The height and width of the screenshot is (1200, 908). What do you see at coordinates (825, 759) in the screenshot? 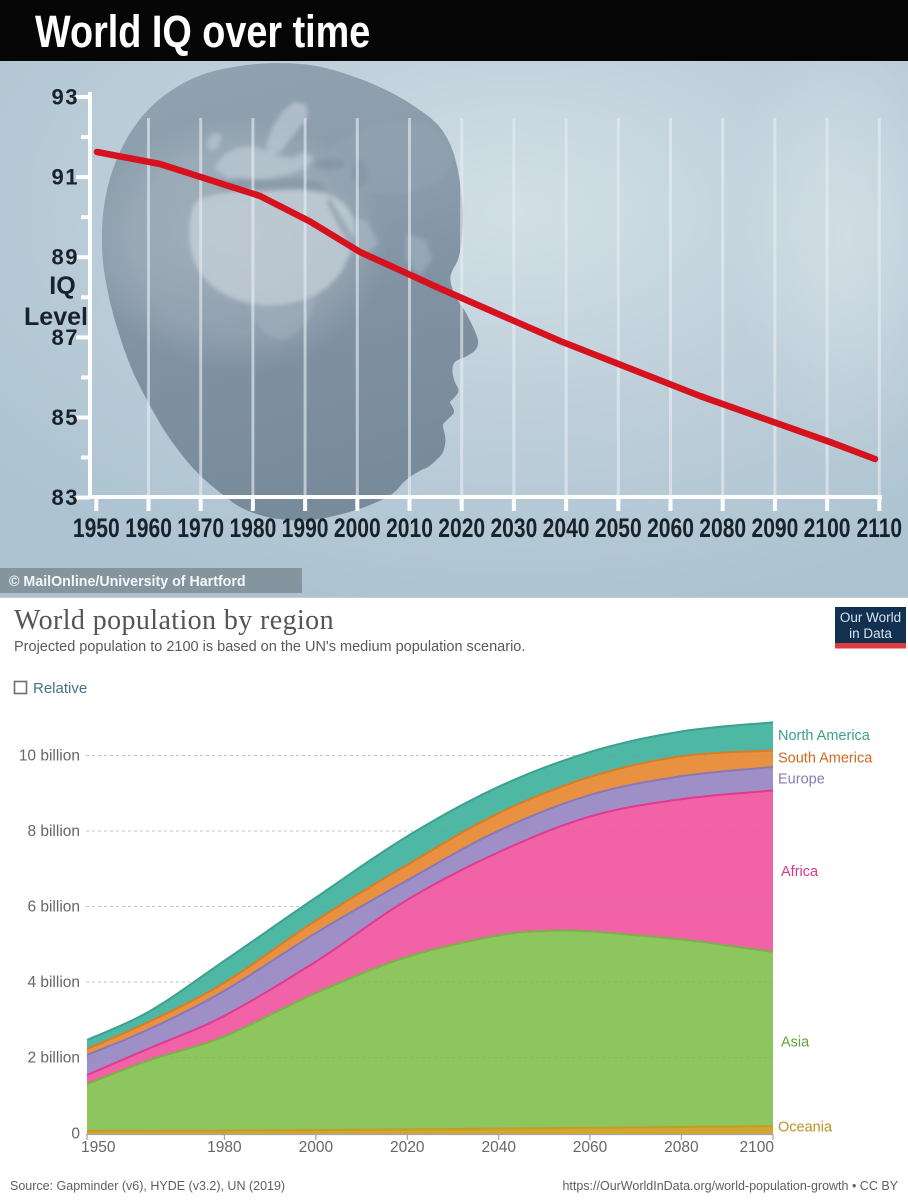
I see `svg-text: South America` at bounding box center [825, 759].